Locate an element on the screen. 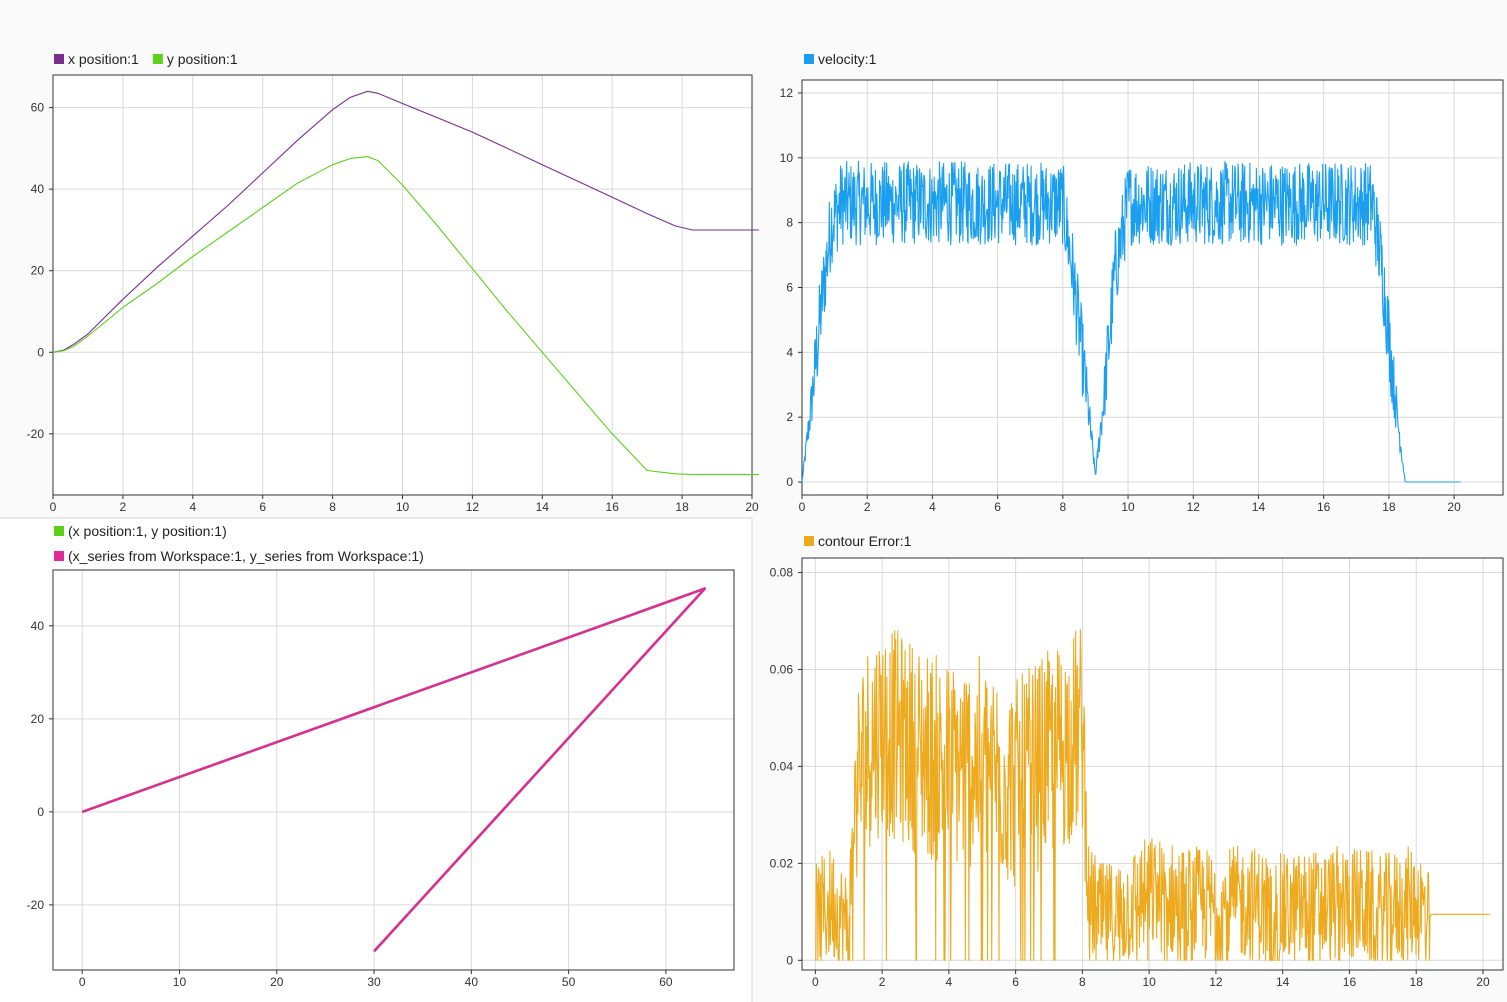 The image size is (1507, 1002). x-tick-label: 30 is located at coordinates (374, 982).